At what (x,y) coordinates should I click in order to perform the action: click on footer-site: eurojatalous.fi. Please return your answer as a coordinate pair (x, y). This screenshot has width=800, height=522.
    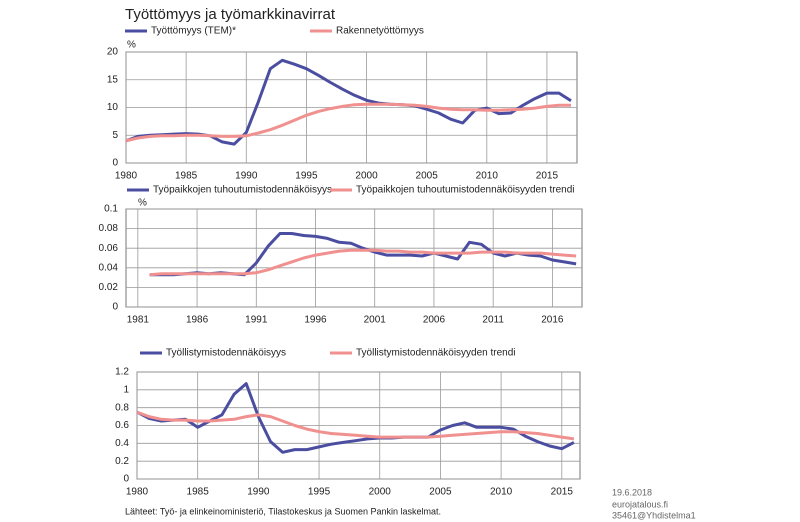
    Looking at the image, I should click on (640, 504).